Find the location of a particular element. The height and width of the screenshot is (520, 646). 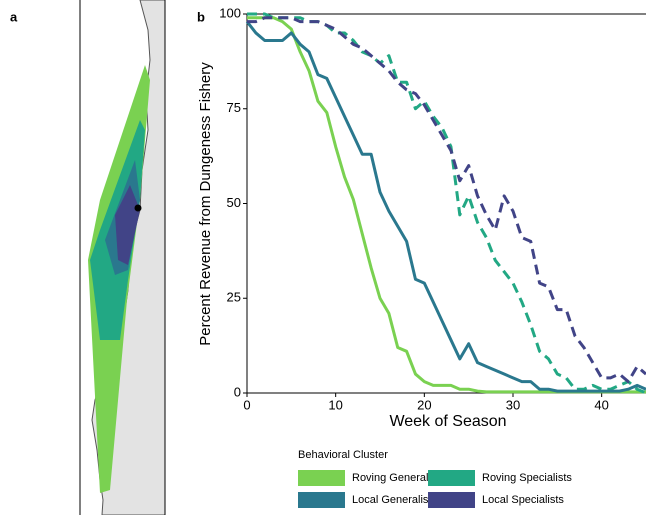

x-tick-label: 20 is located at coordinates (424, 404).